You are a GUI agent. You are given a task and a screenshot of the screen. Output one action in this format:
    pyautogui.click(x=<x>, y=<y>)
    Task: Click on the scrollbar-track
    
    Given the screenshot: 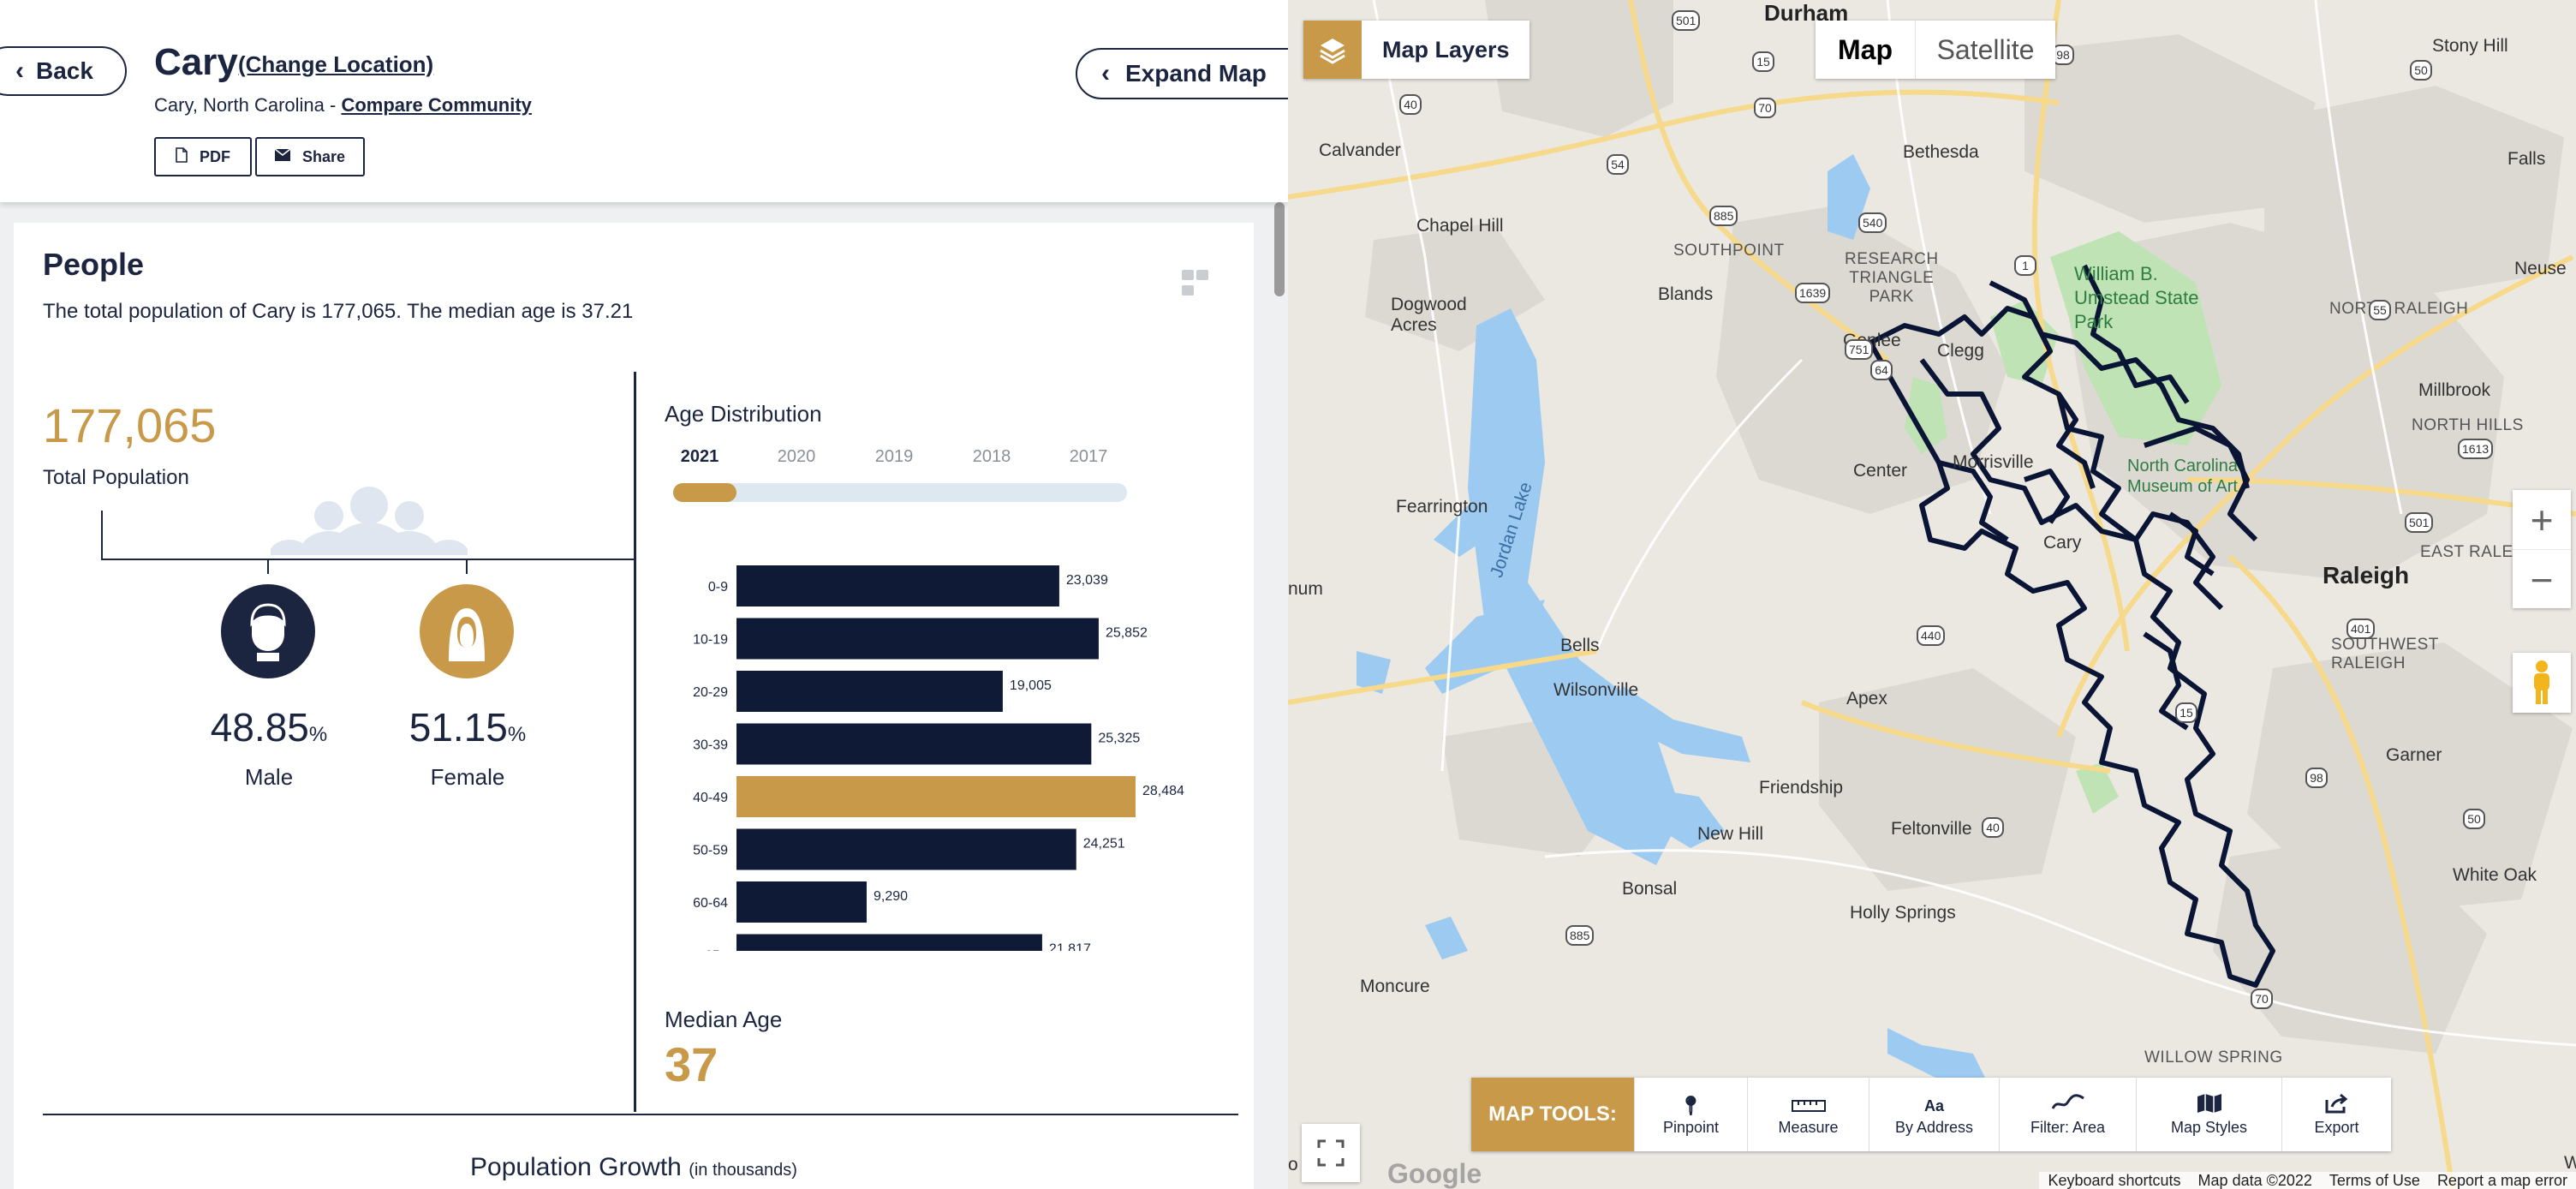 What is the action you would take?
    pyautogui.click(x=1279, y=695)
    